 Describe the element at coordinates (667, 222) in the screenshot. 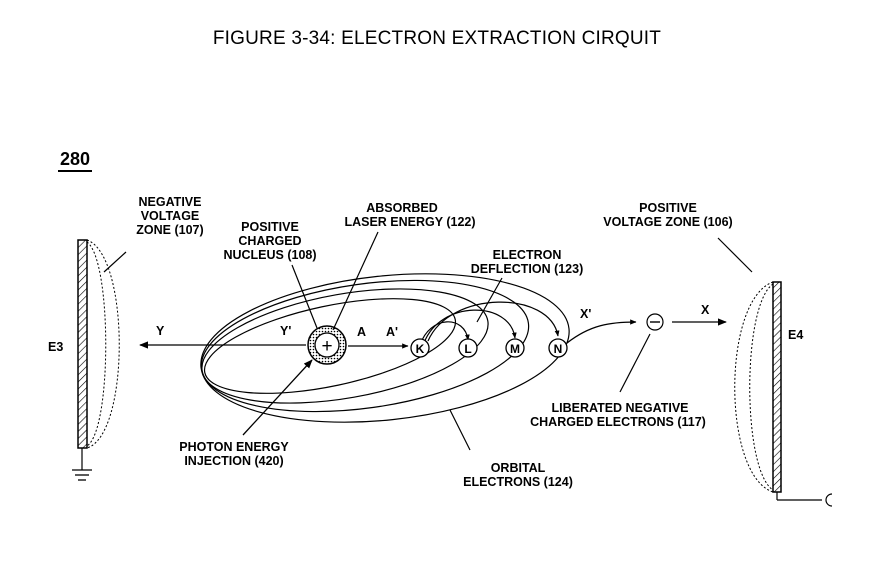

I see `positive-zone-label-2: VOLTAGE ZONE (106)` at that location.